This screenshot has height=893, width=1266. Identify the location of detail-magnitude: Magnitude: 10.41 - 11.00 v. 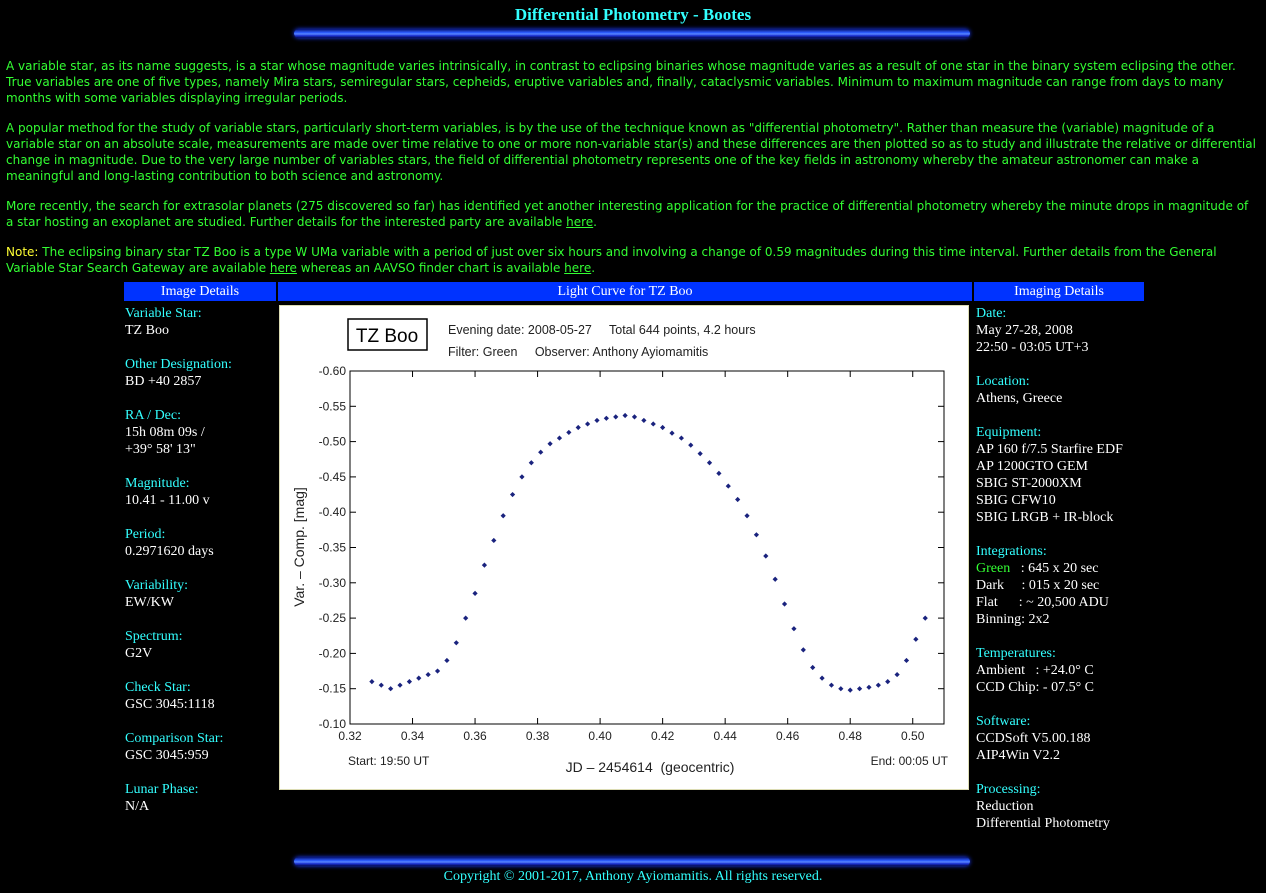
(200, 492).